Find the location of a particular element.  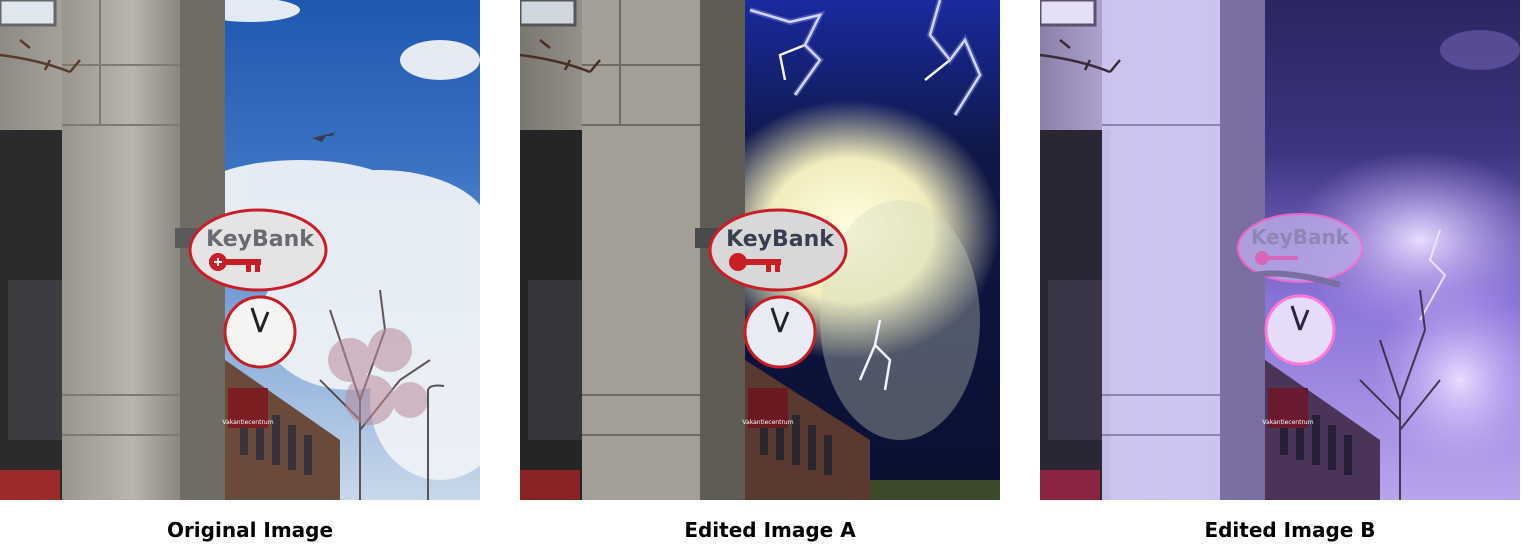

caption-original: Original Image is located at coordinates (250, 530).